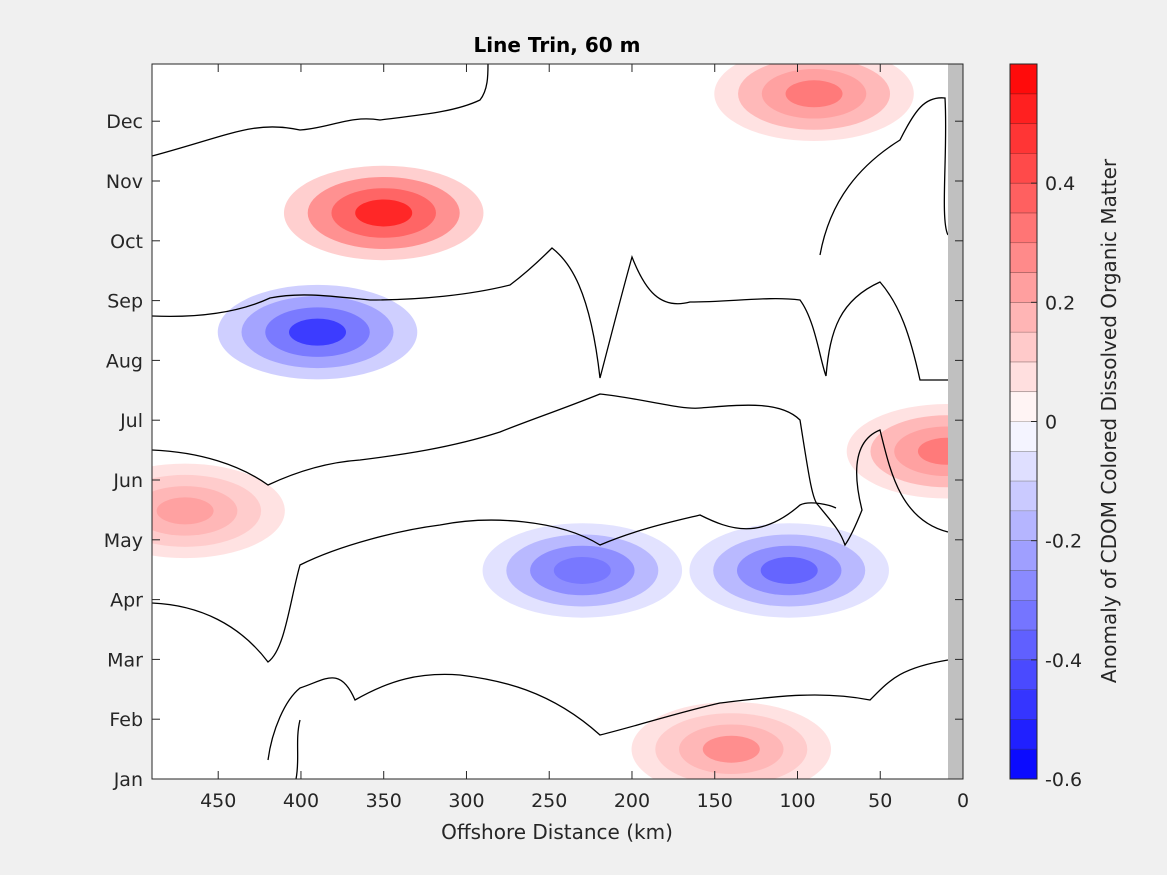 Image resolution: width=1167 pixels, height=875 pixels. Describe the element at coordinates (880, 801) in the screenshot. I see `x-tick-label: 50` at that location.